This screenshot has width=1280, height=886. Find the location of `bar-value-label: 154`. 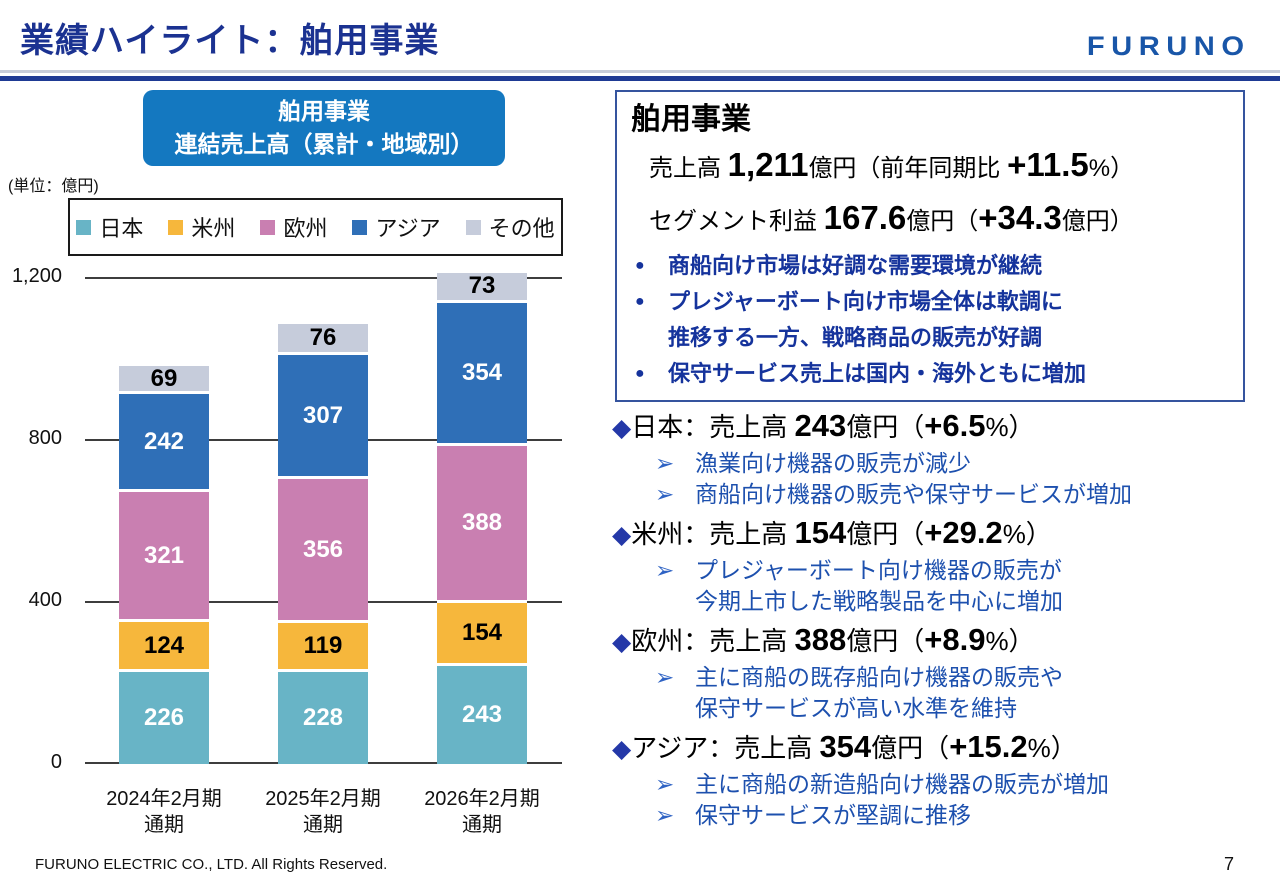

bar-value-label: 154 is located at coordinates (482, 632).